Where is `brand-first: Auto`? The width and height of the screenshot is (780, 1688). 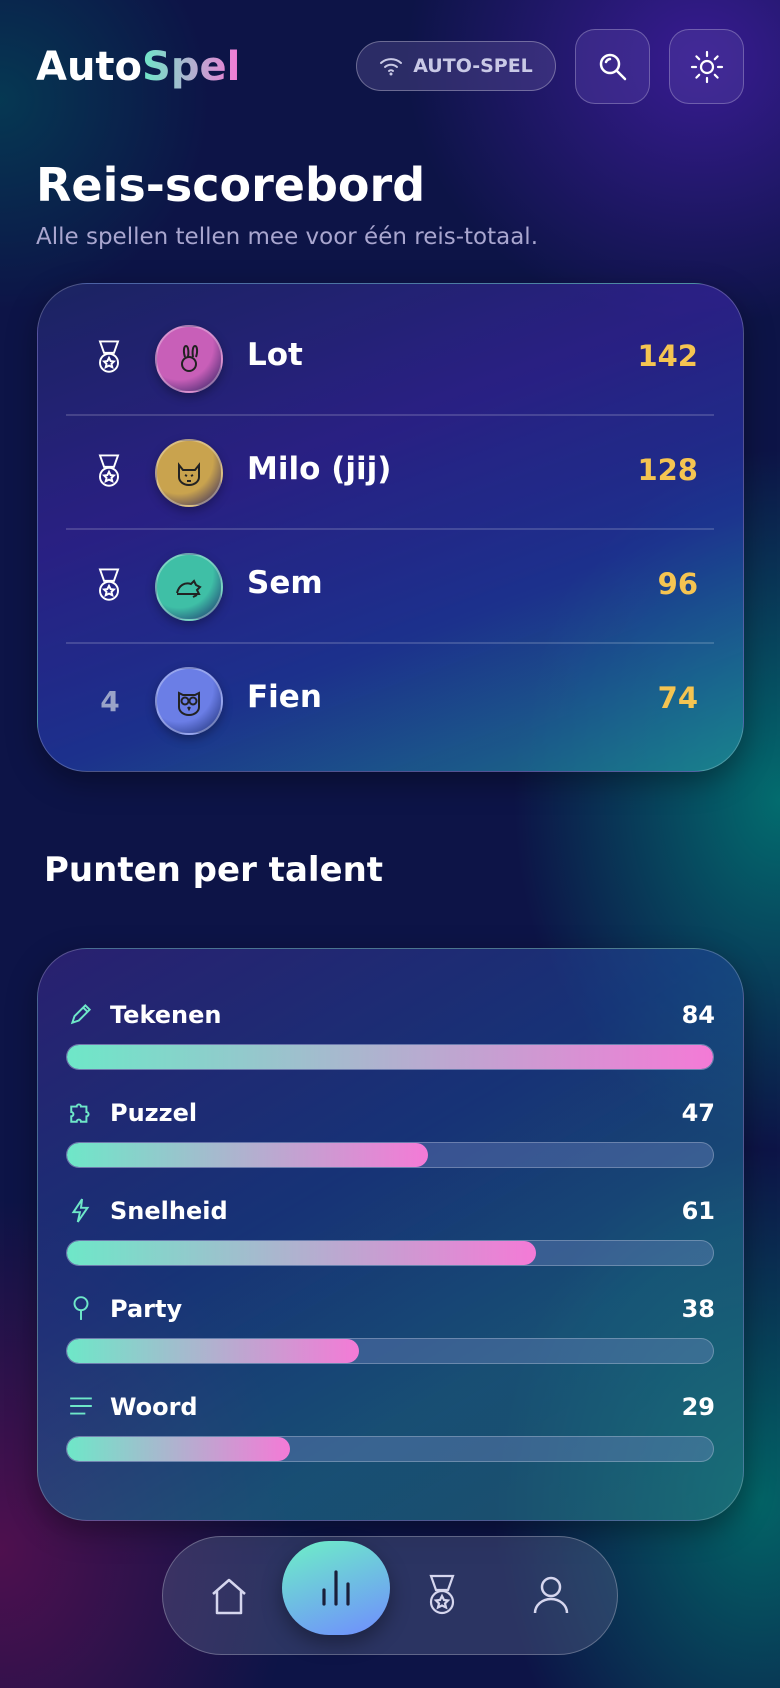 brand-first: Auto is located at coordinates (89, 67).